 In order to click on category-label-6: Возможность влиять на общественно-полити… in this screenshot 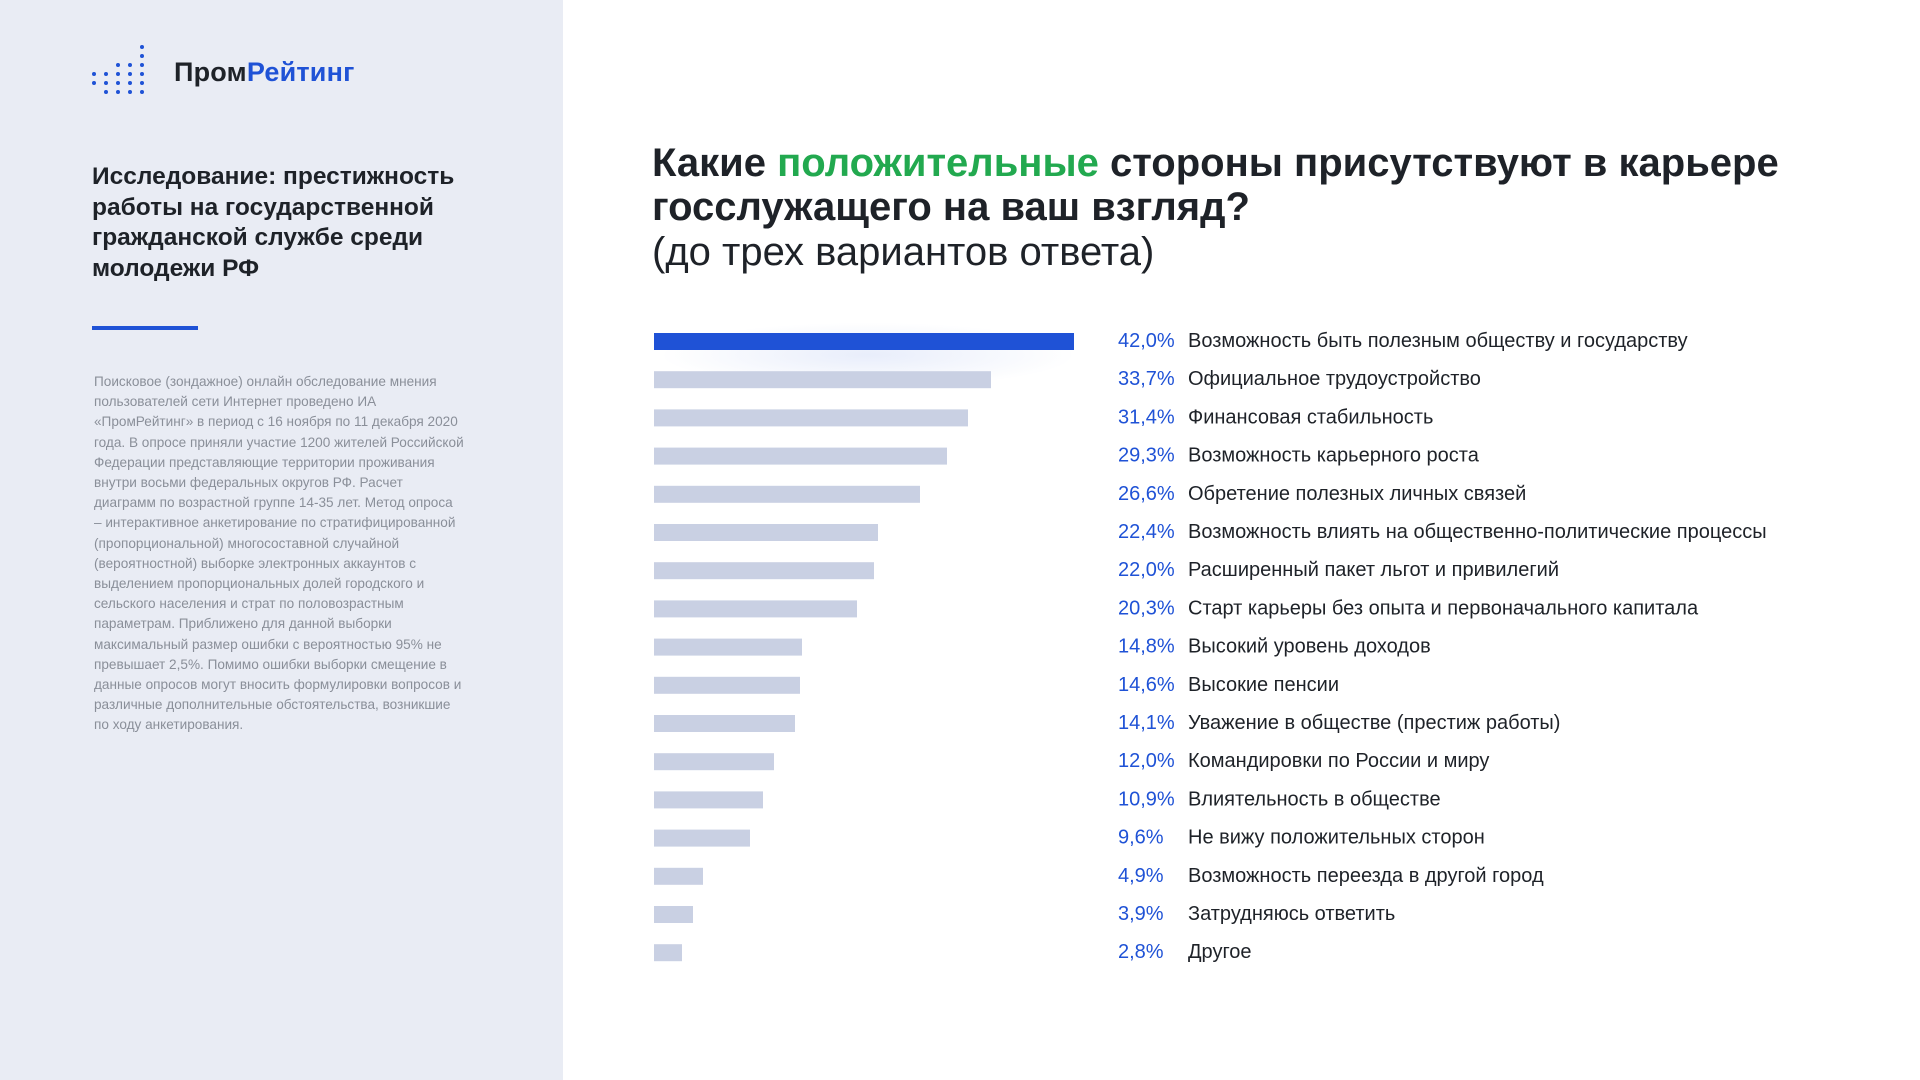, I will do `click(1477, 532)`.